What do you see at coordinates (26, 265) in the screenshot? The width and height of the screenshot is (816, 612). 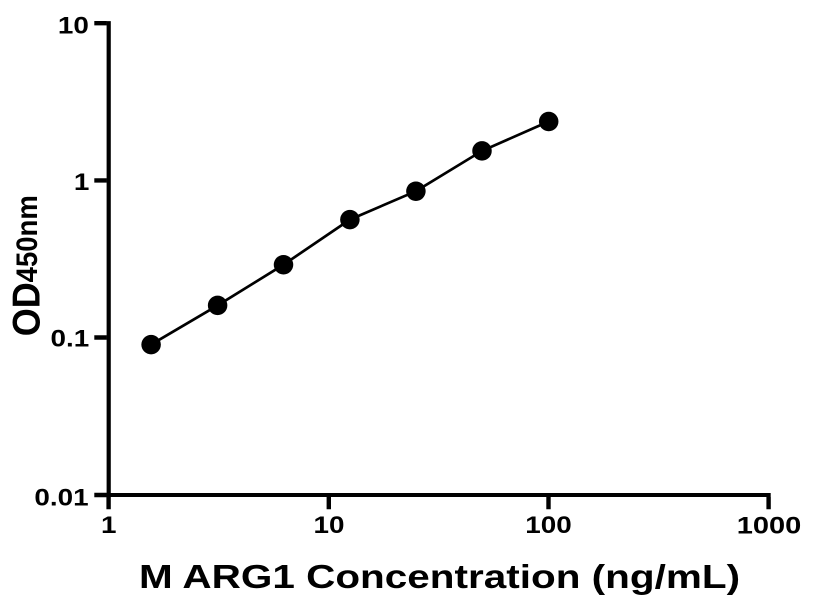 I see `svg-text: OD450nm` at bounding box center [26, 265].